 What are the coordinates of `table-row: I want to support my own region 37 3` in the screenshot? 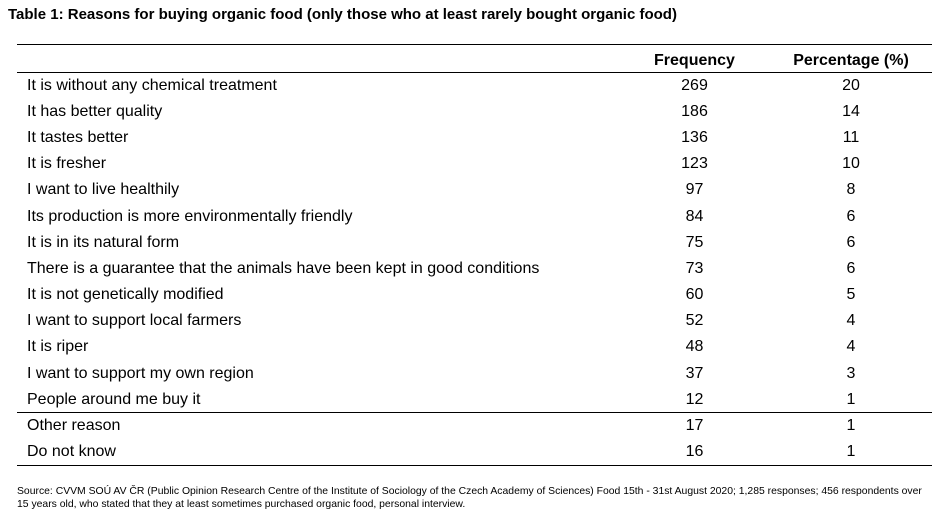 It's located at (474, 374).